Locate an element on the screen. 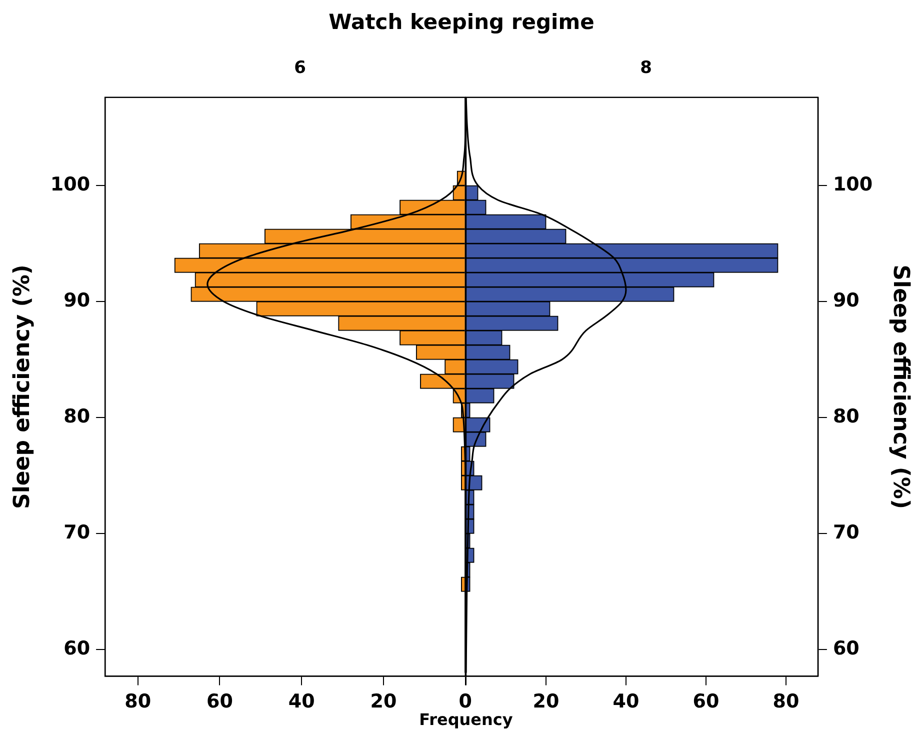 Image resolution: width=923 pixels, height=738 pixels. text: 8 is located at coordinates (646, 68).